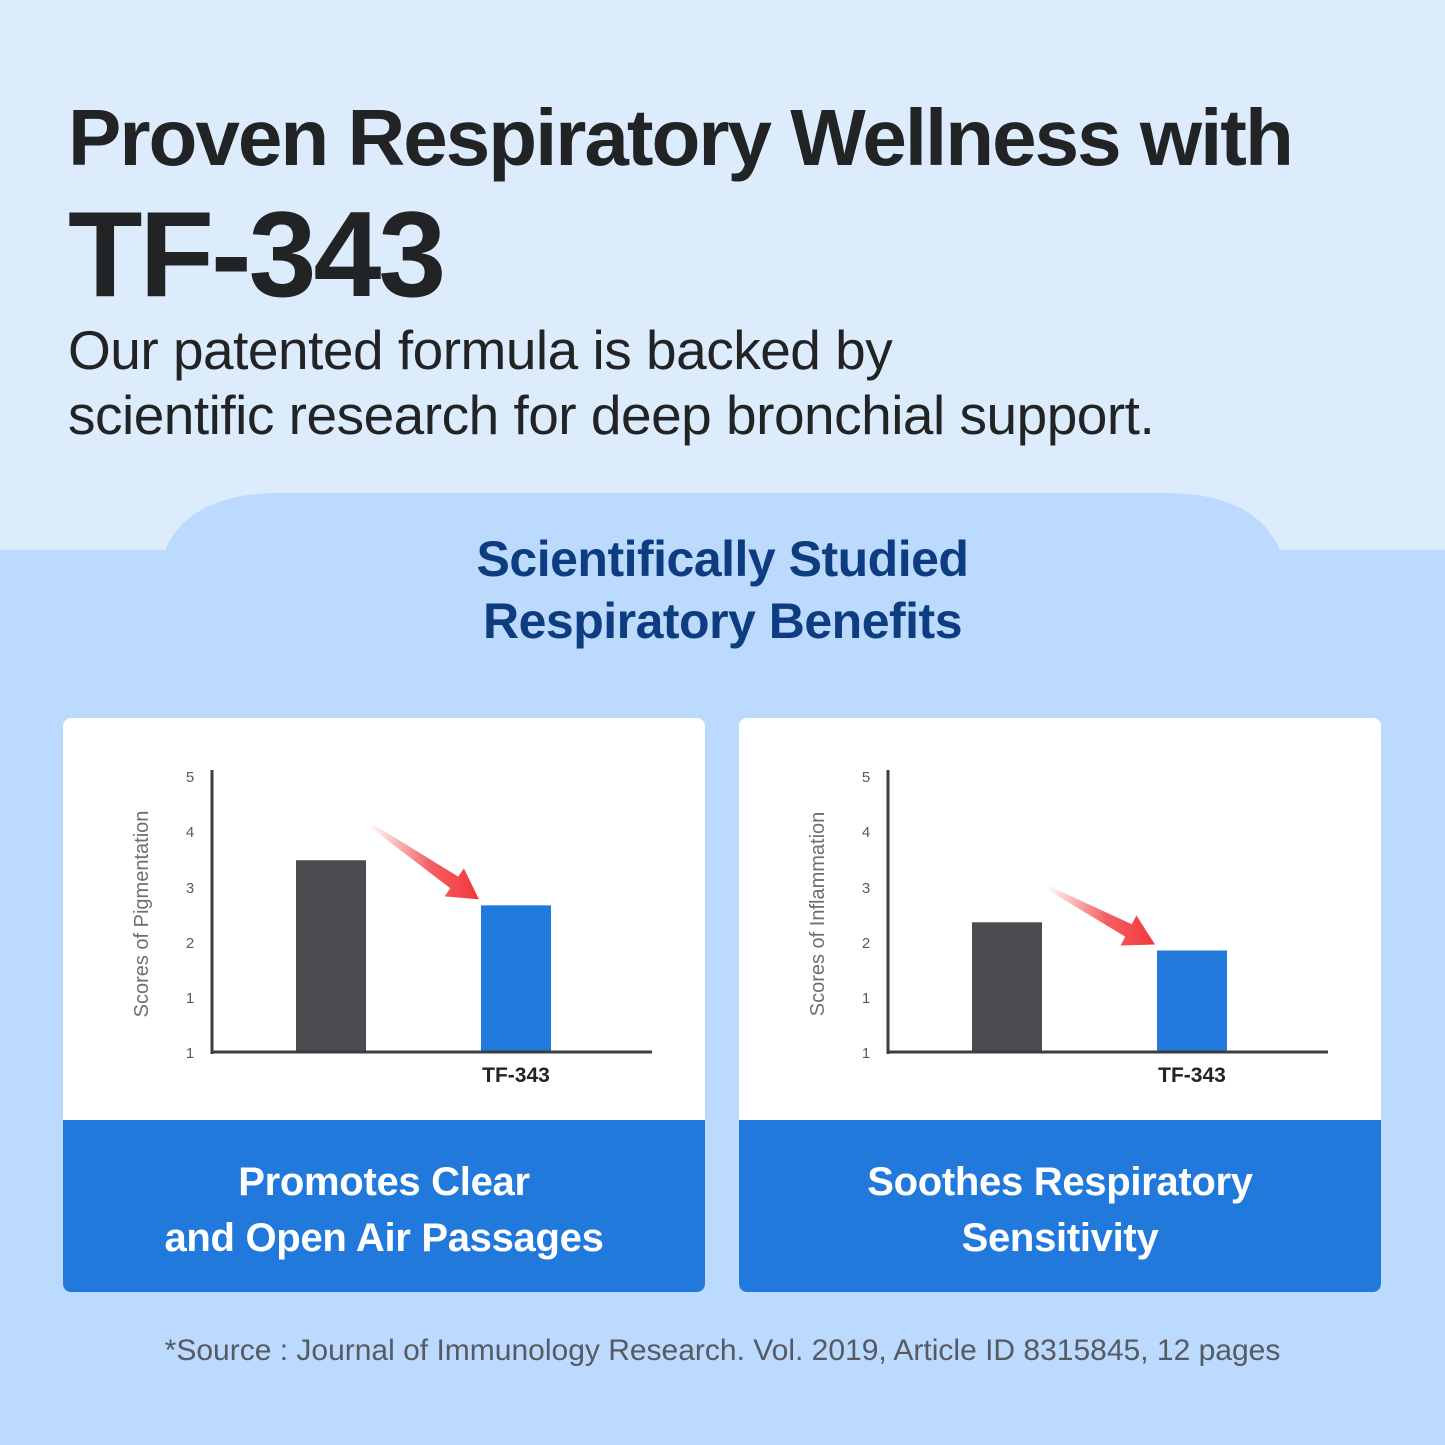 This screenshot has width=1445, height=1445. Describe the element at coordinates (480, 350) in the screenshot. I see `subtitle-line-1: Our patented formula is backed by` at that location.